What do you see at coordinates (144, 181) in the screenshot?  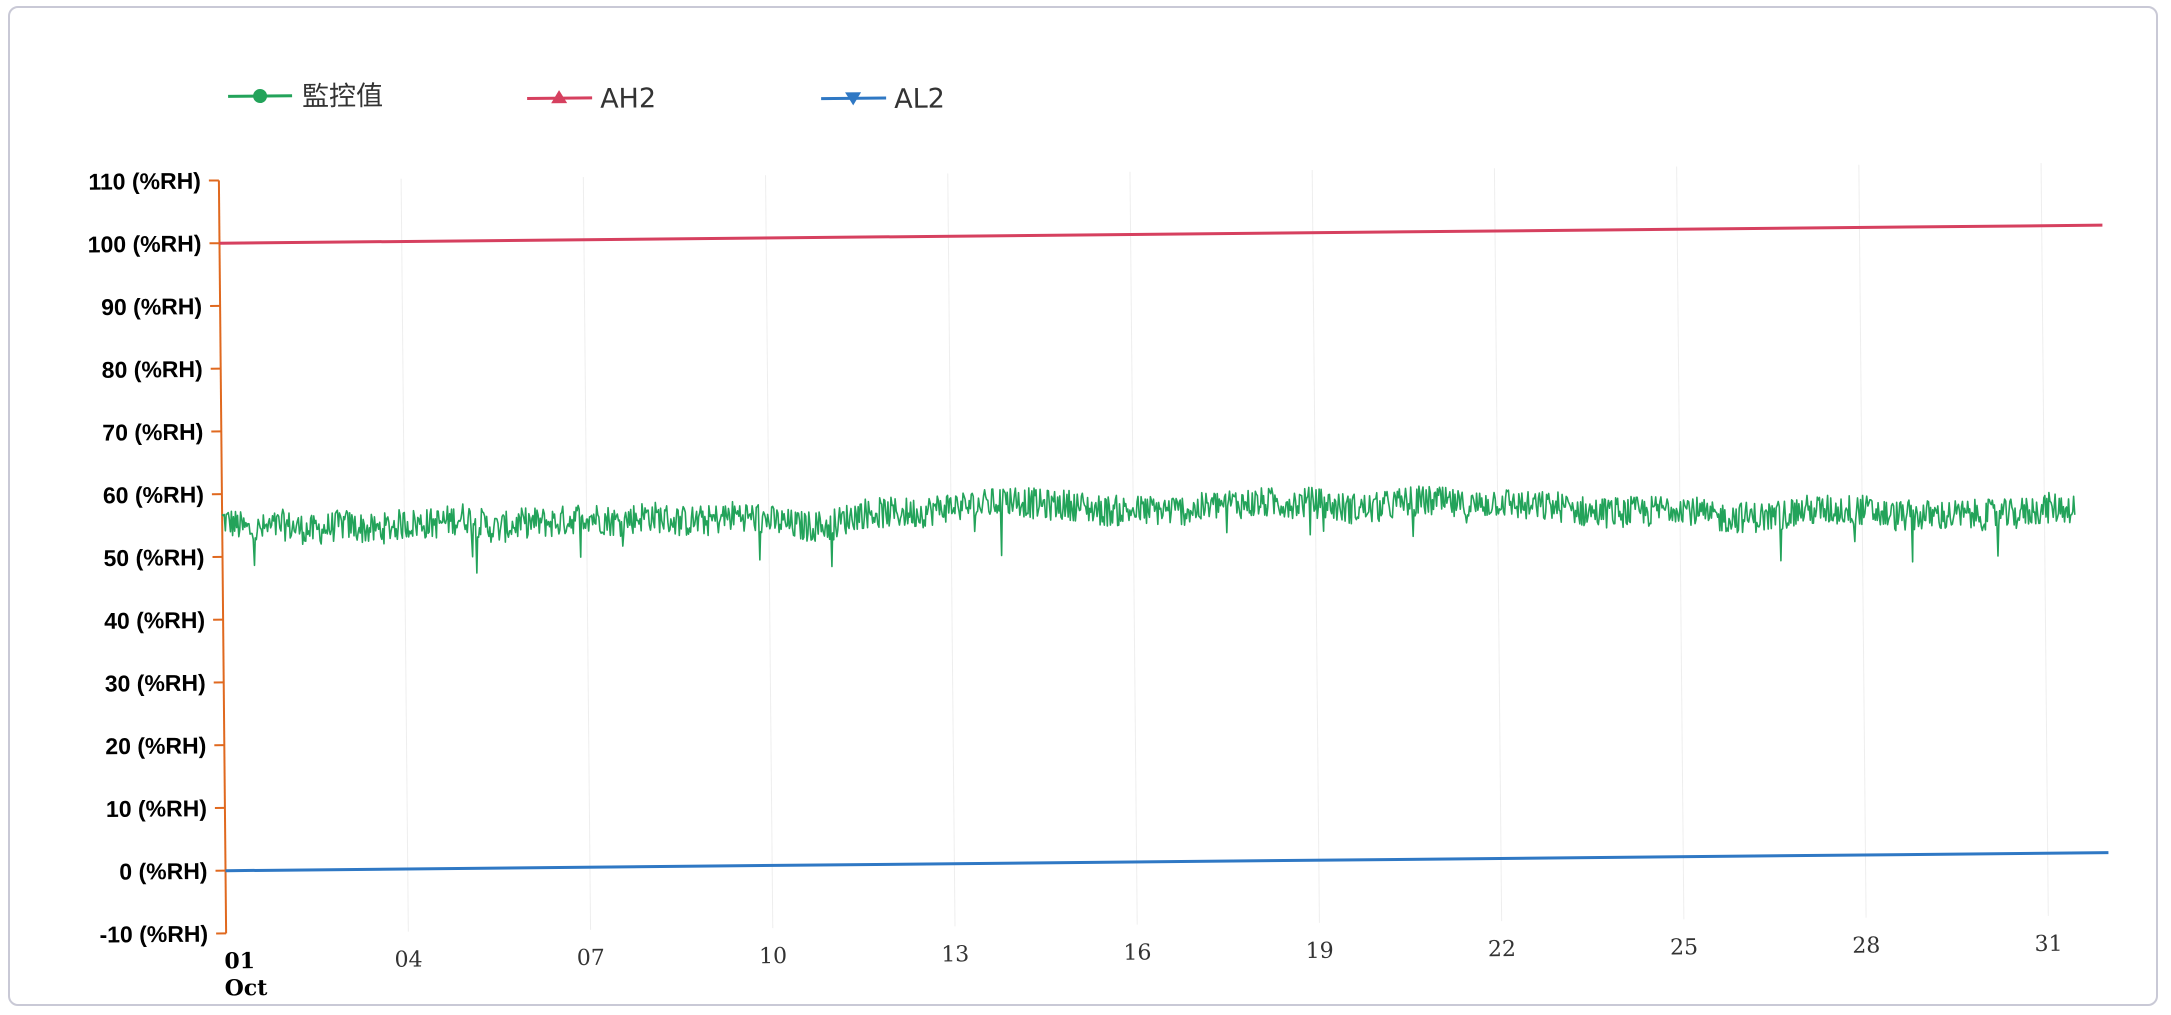 I see `y-tick-label-0: 110 (%RH)` at bounding box center [144, 181].